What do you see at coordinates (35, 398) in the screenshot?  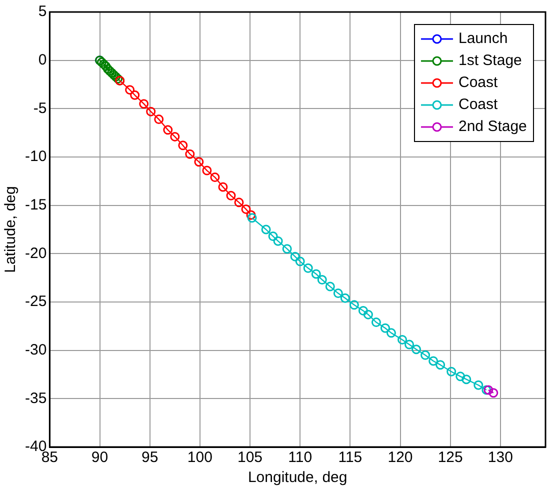 I see `y-tick-label: -35` at bounding box center [35, 398].